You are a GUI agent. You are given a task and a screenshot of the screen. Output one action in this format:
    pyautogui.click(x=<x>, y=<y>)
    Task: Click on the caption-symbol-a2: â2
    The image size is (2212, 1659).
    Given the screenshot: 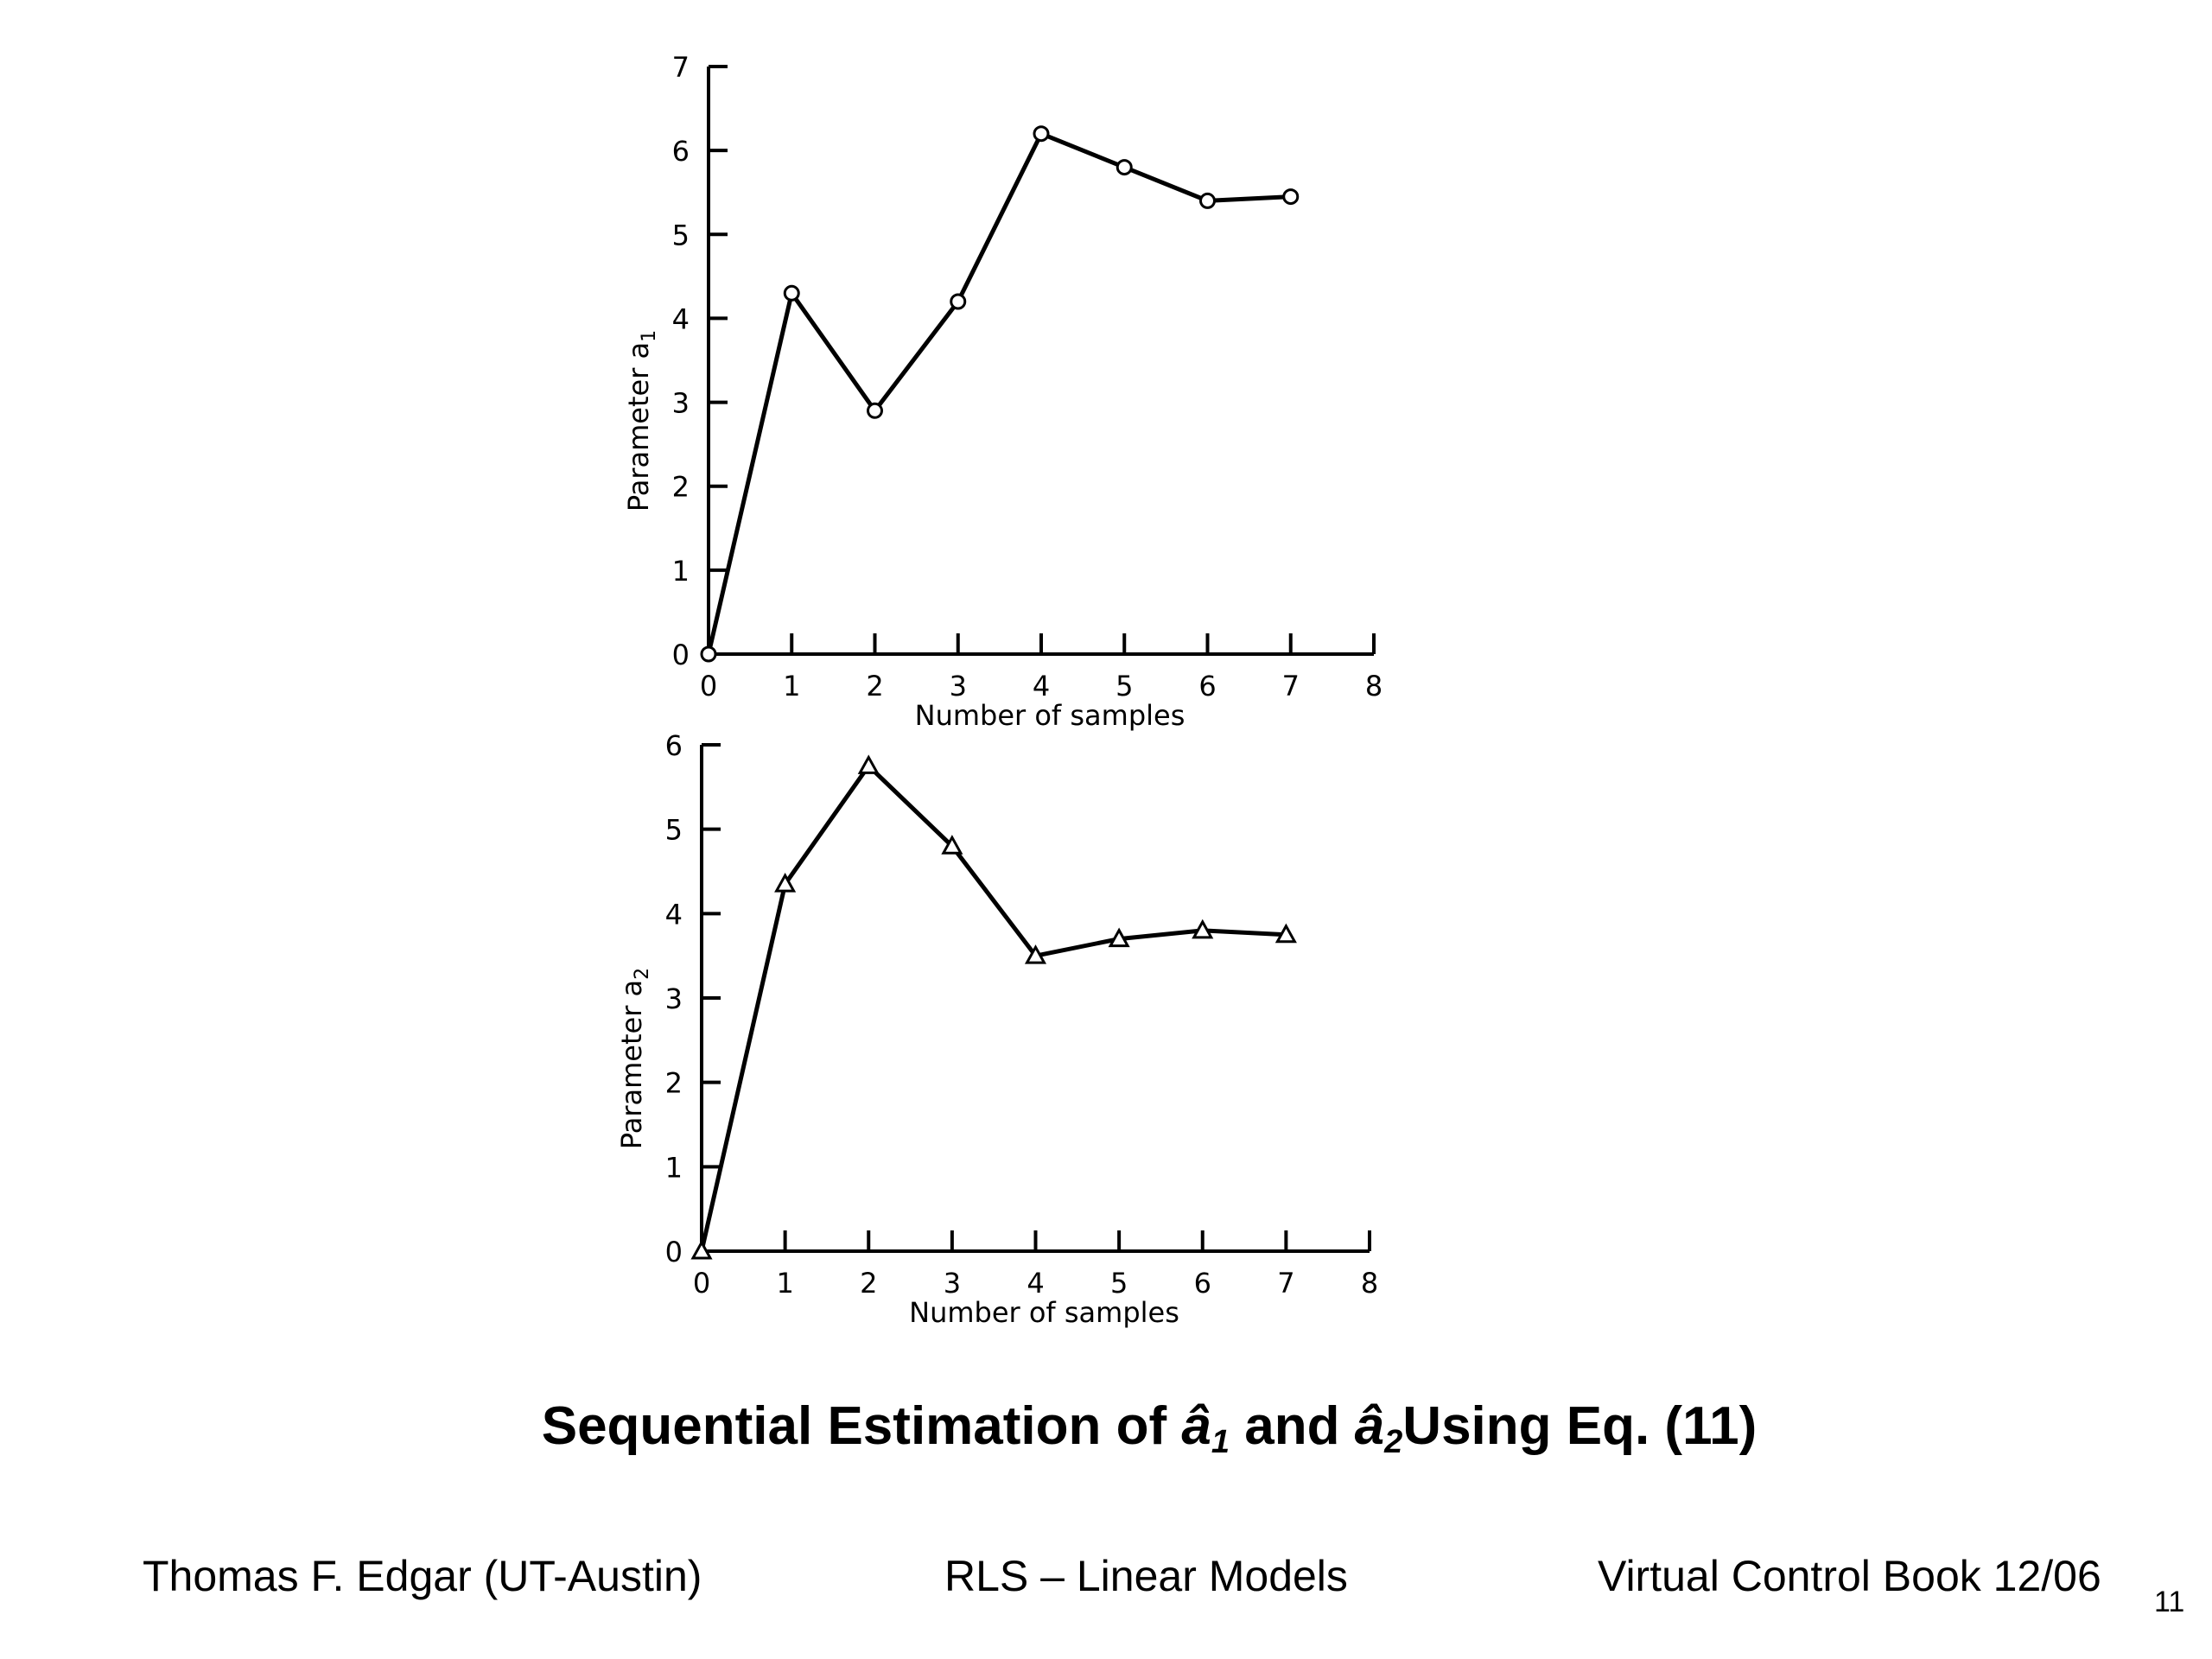 What is the action you would take?
    pyautogui.click(x=1378, y=1428)
    